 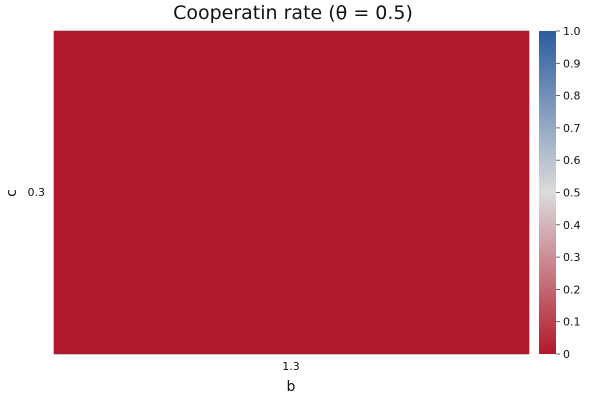 What do you see at coordinates (572, 96) in the screenshot?
I see `colorbar-tick-label: 0.8` at bounding box center [572, 96].